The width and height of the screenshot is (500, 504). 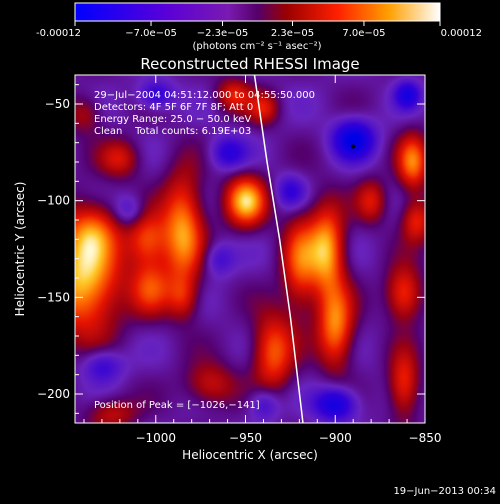 I want to click on annotation-energy-range: Energy Range: 25.0 − 50.0 keV, so click(x=172, y=119).